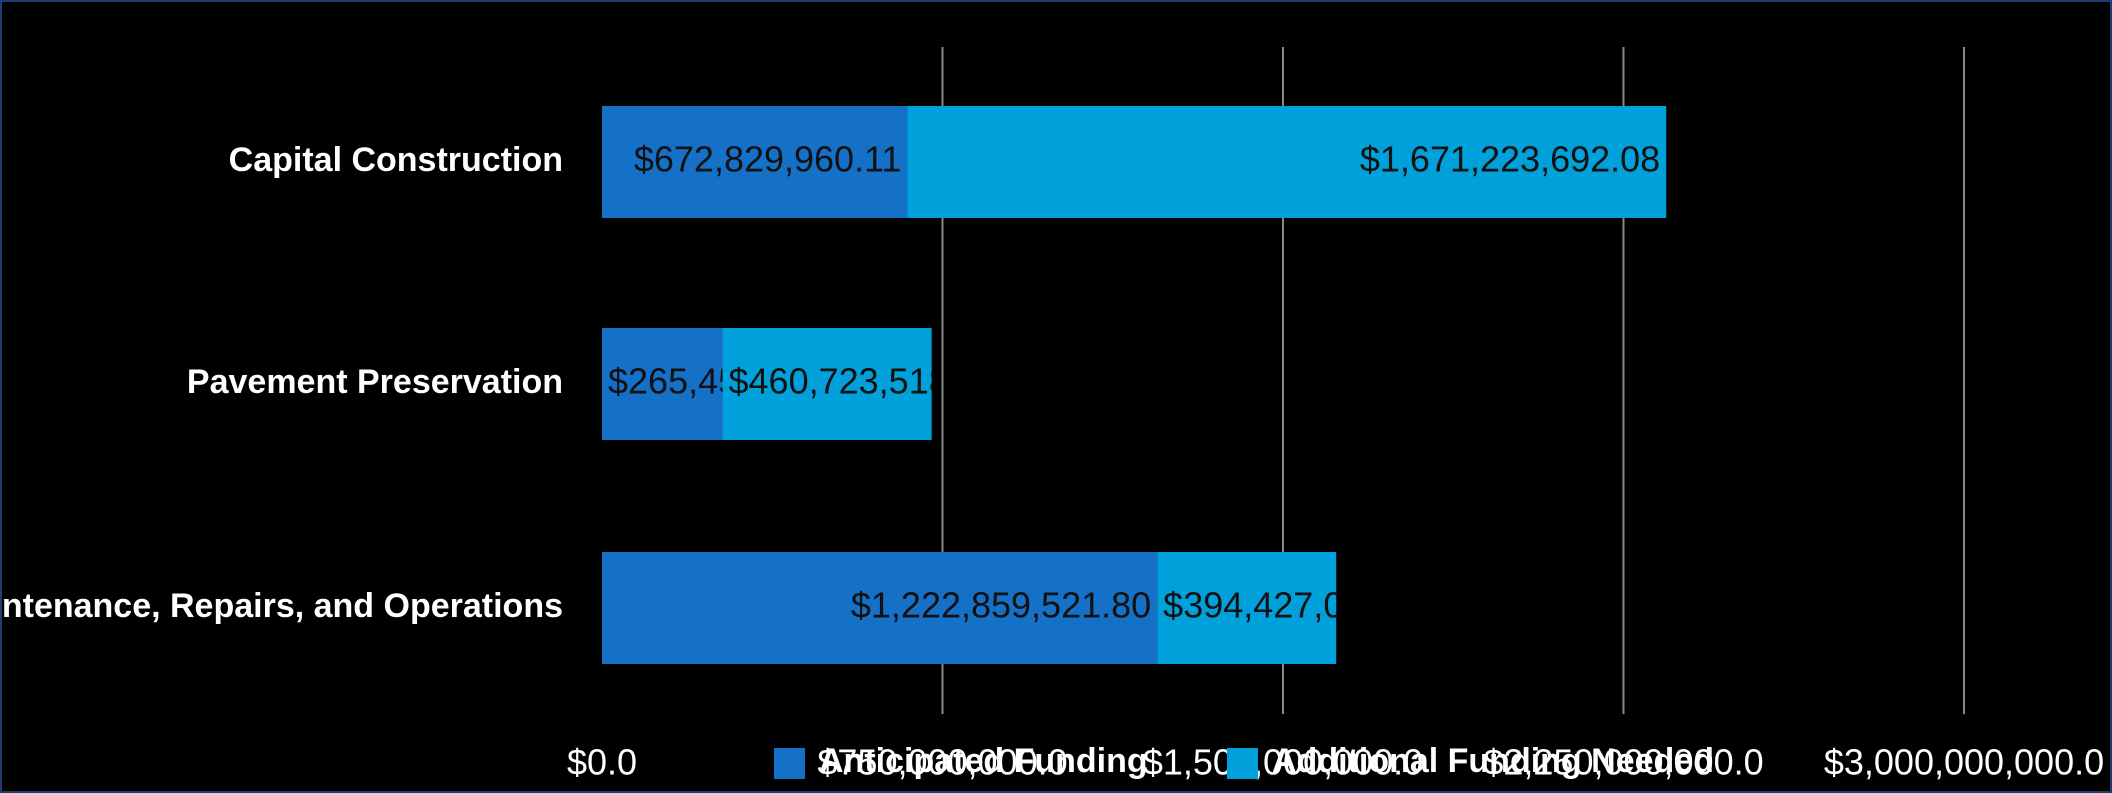 The width and height of the screenshot is (2112, 793). What do you see at coordinates (1964, 762) in the screenshot?
I see `x-tick-label: $3,000,000,000.0` at bounding box center [1964, 762].